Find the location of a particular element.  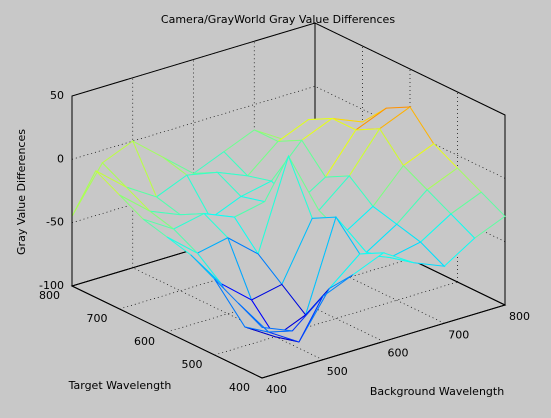

y-tick-label: 700 is located at coordinates (97, 318).